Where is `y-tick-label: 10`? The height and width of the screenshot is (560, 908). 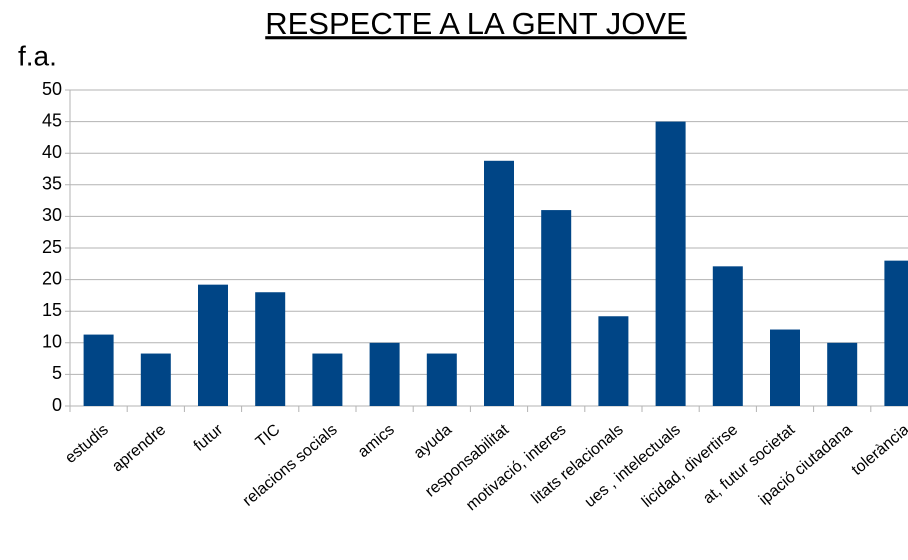
y-tick-label: 10 is located at coordinates (52, 342).